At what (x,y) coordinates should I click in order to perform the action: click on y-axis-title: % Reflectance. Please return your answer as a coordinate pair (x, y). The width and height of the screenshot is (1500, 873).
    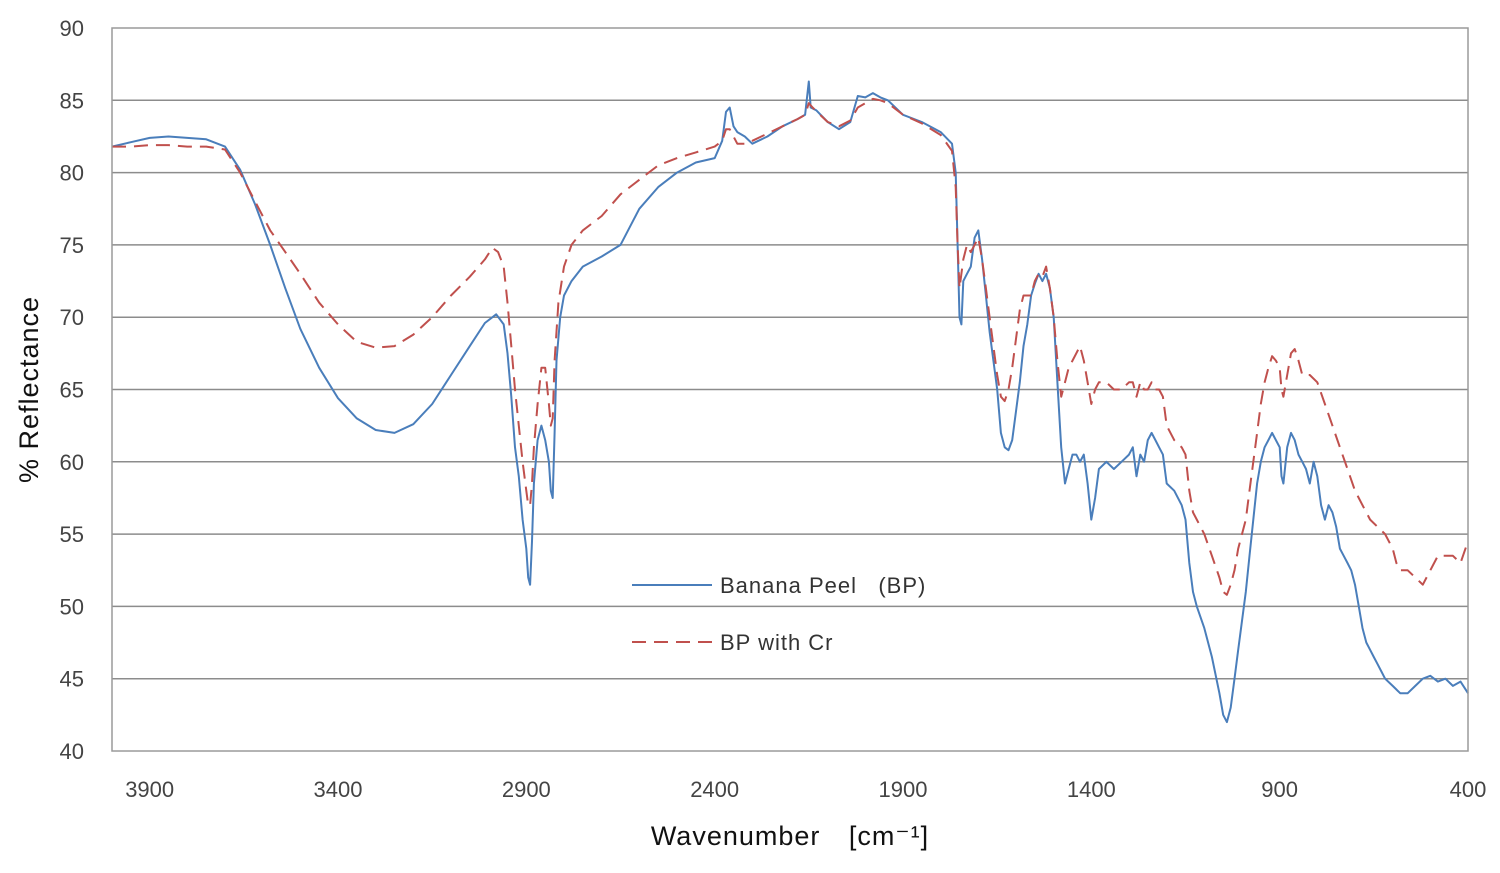
    Looking at the image, I should click on (29, 389).